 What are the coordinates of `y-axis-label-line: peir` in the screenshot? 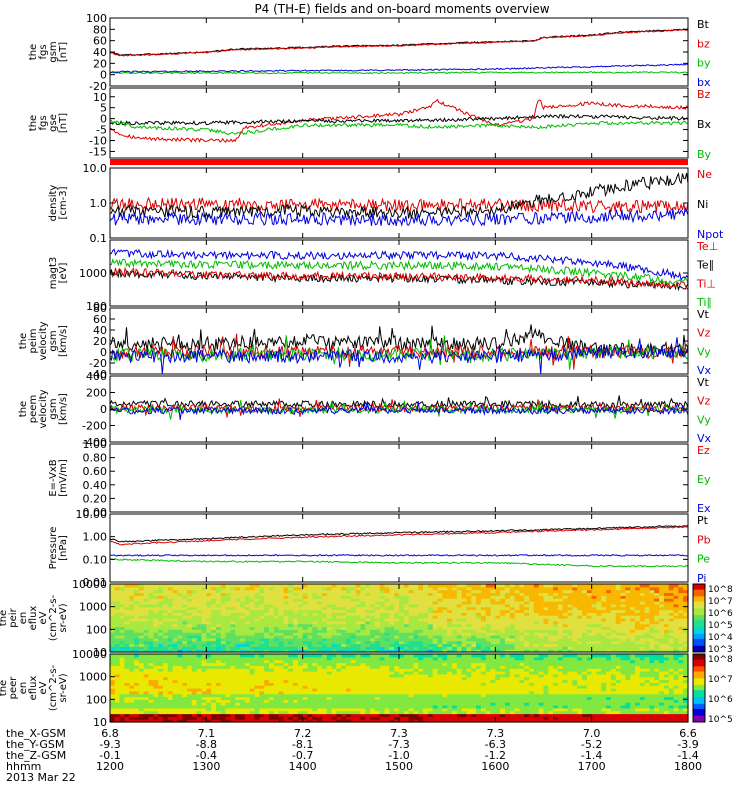 It's located at (13, 617).